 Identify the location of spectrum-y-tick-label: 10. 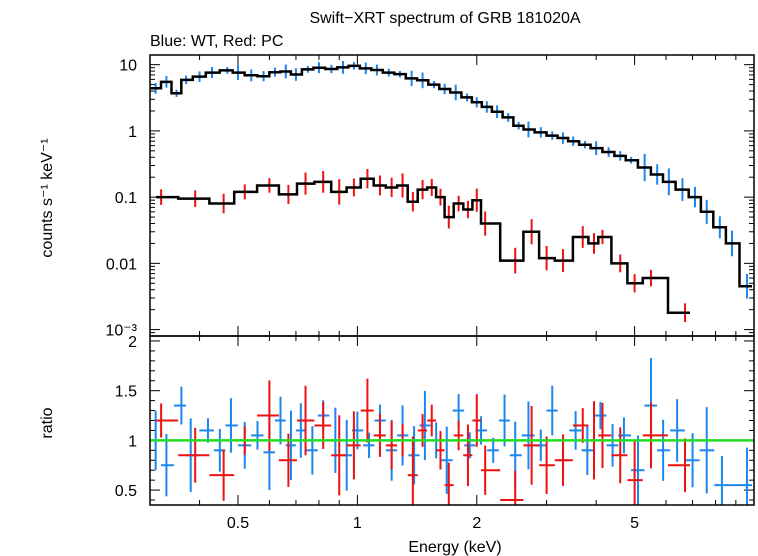
(128, 66).